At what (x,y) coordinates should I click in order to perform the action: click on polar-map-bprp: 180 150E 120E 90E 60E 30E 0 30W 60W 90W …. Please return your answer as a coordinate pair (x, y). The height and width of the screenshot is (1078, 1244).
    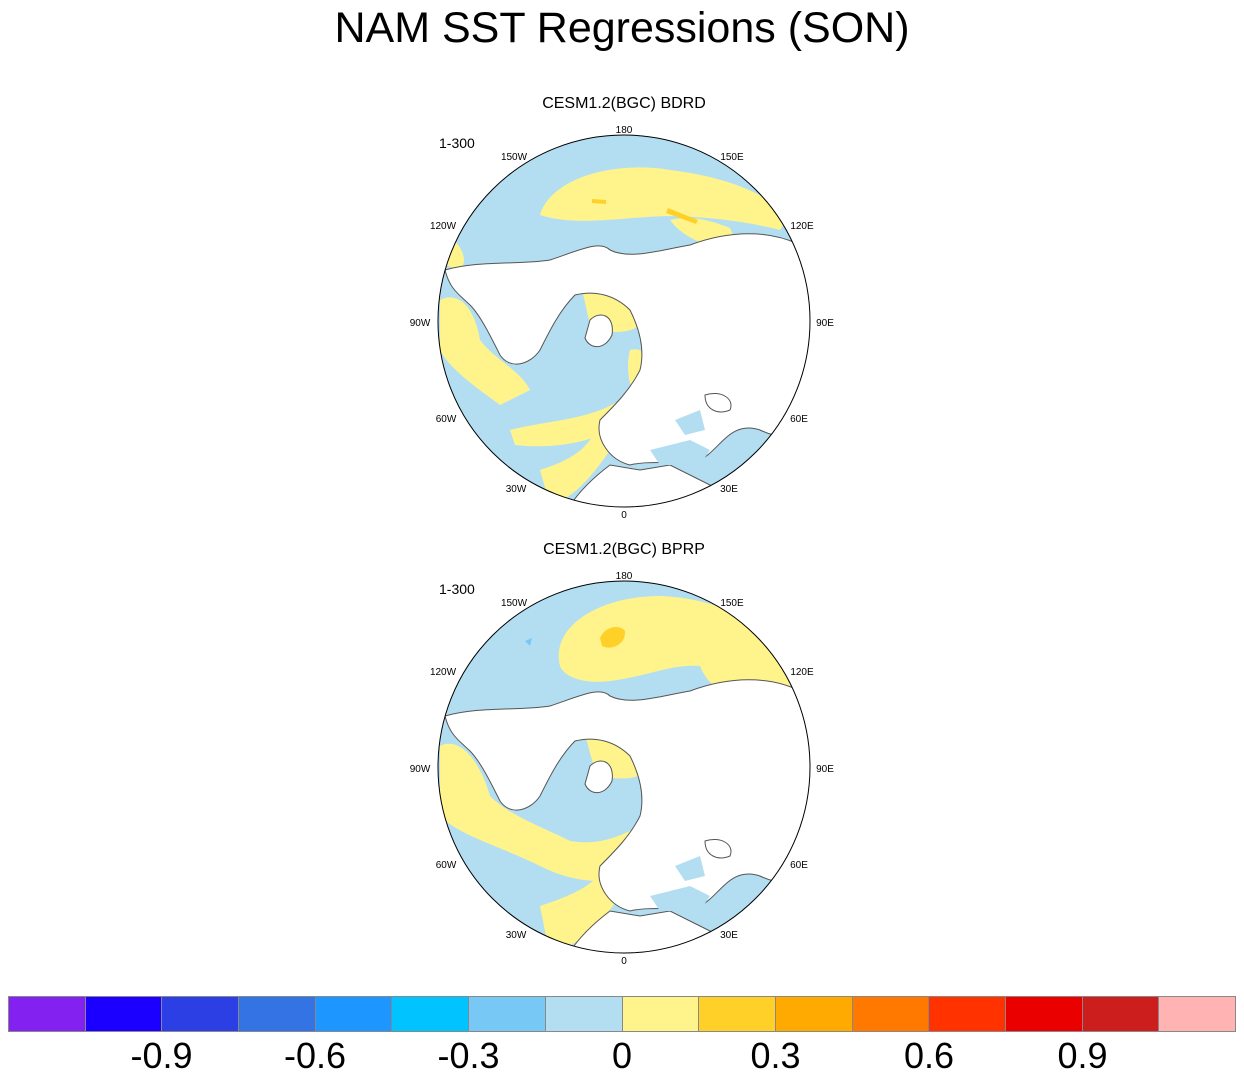
    Looking at the image, I should click on (622, 769).